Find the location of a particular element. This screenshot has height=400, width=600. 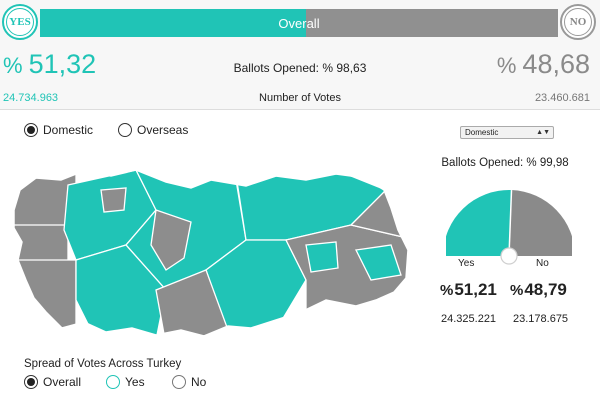

gauge-no-label: No is located at coordinates (542, 263).